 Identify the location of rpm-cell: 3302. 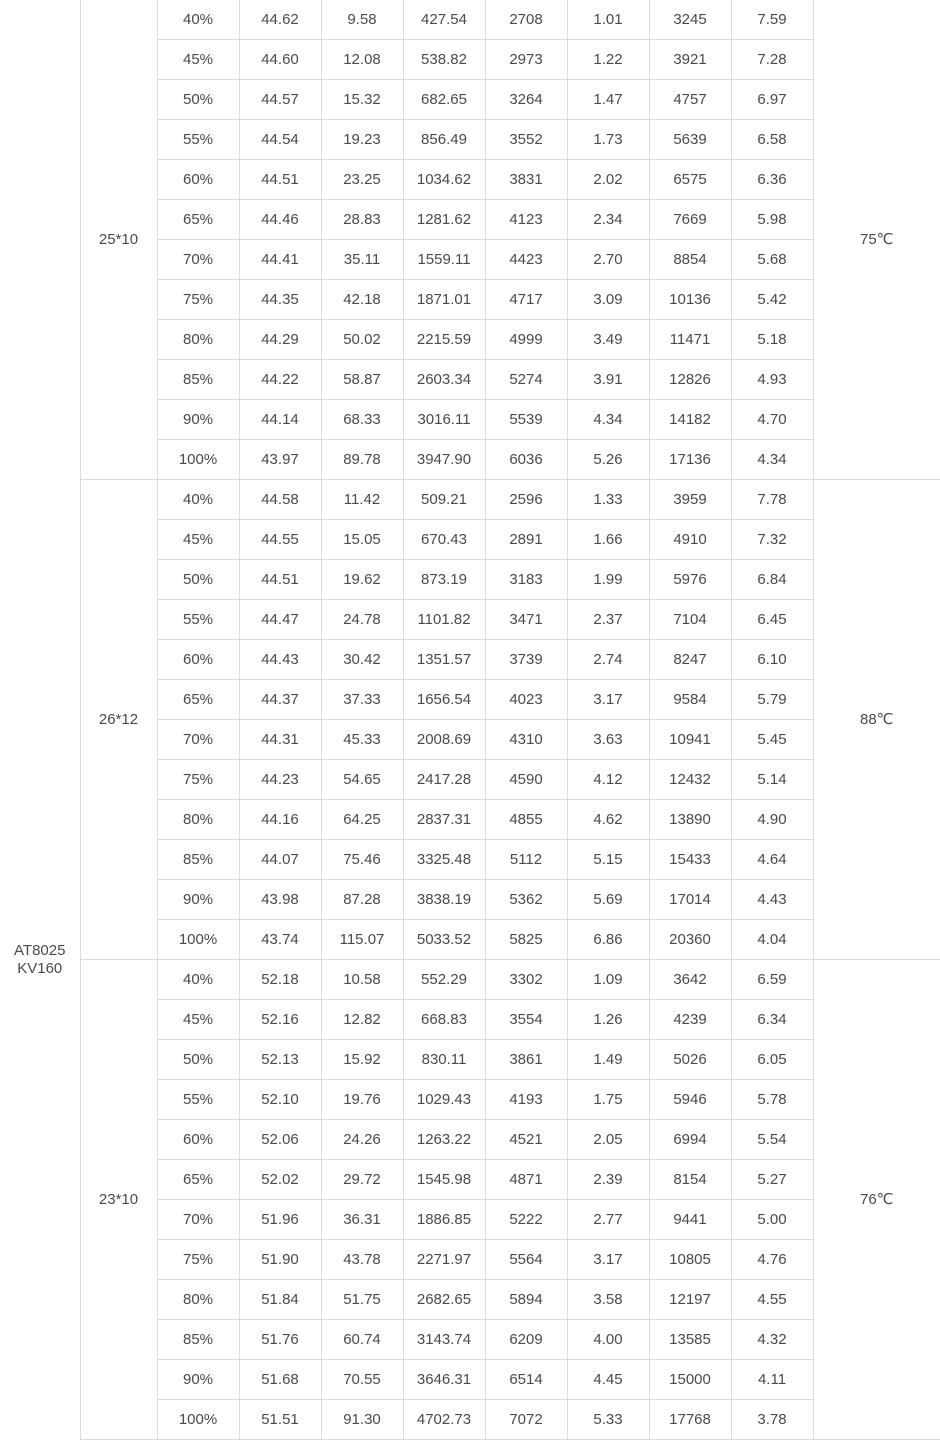
(526, 979).